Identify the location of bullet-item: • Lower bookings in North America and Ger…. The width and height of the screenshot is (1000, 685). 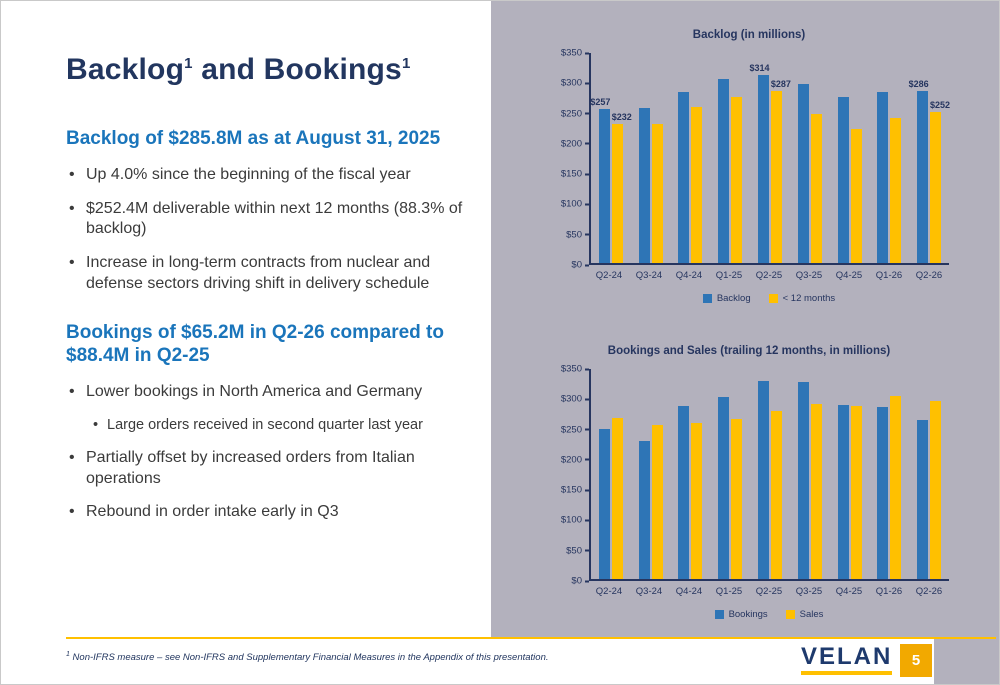
(269, 392).